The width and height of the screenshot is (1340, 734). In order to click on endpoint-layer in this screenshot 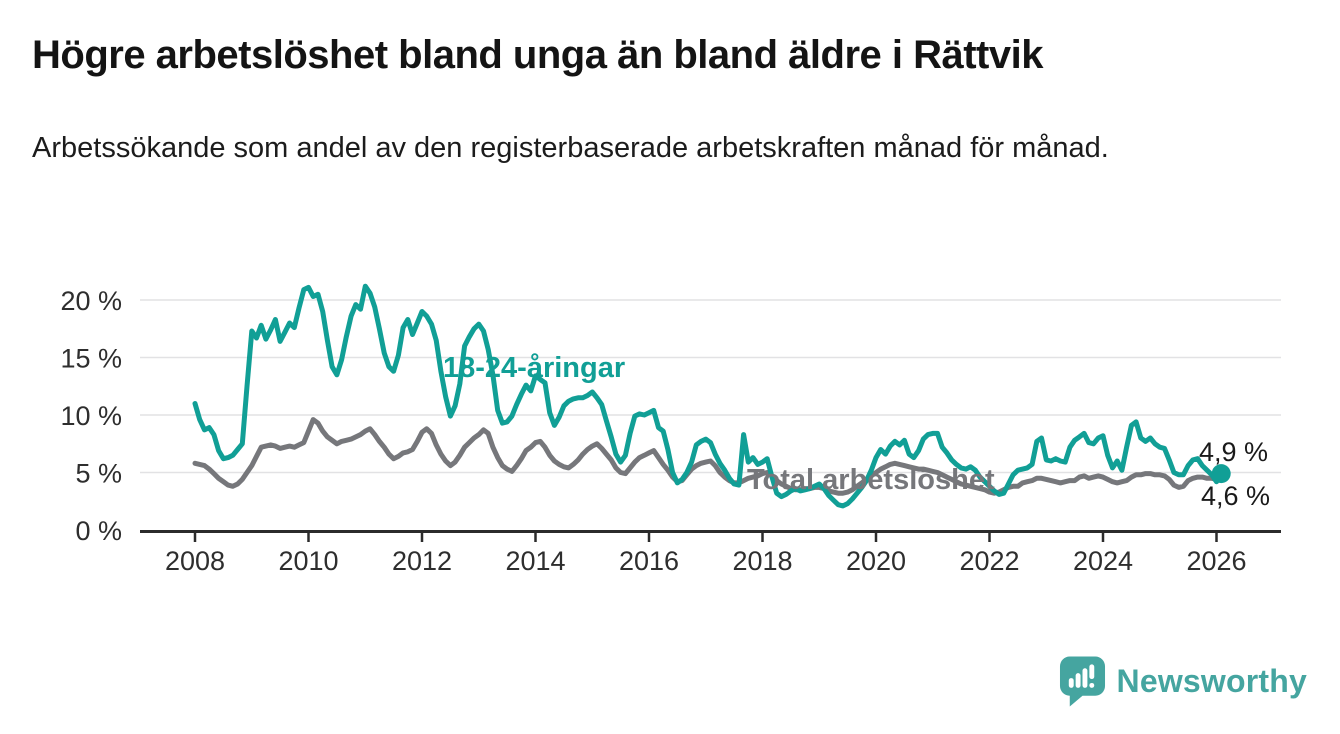, I will do `click(1221, 474)`.